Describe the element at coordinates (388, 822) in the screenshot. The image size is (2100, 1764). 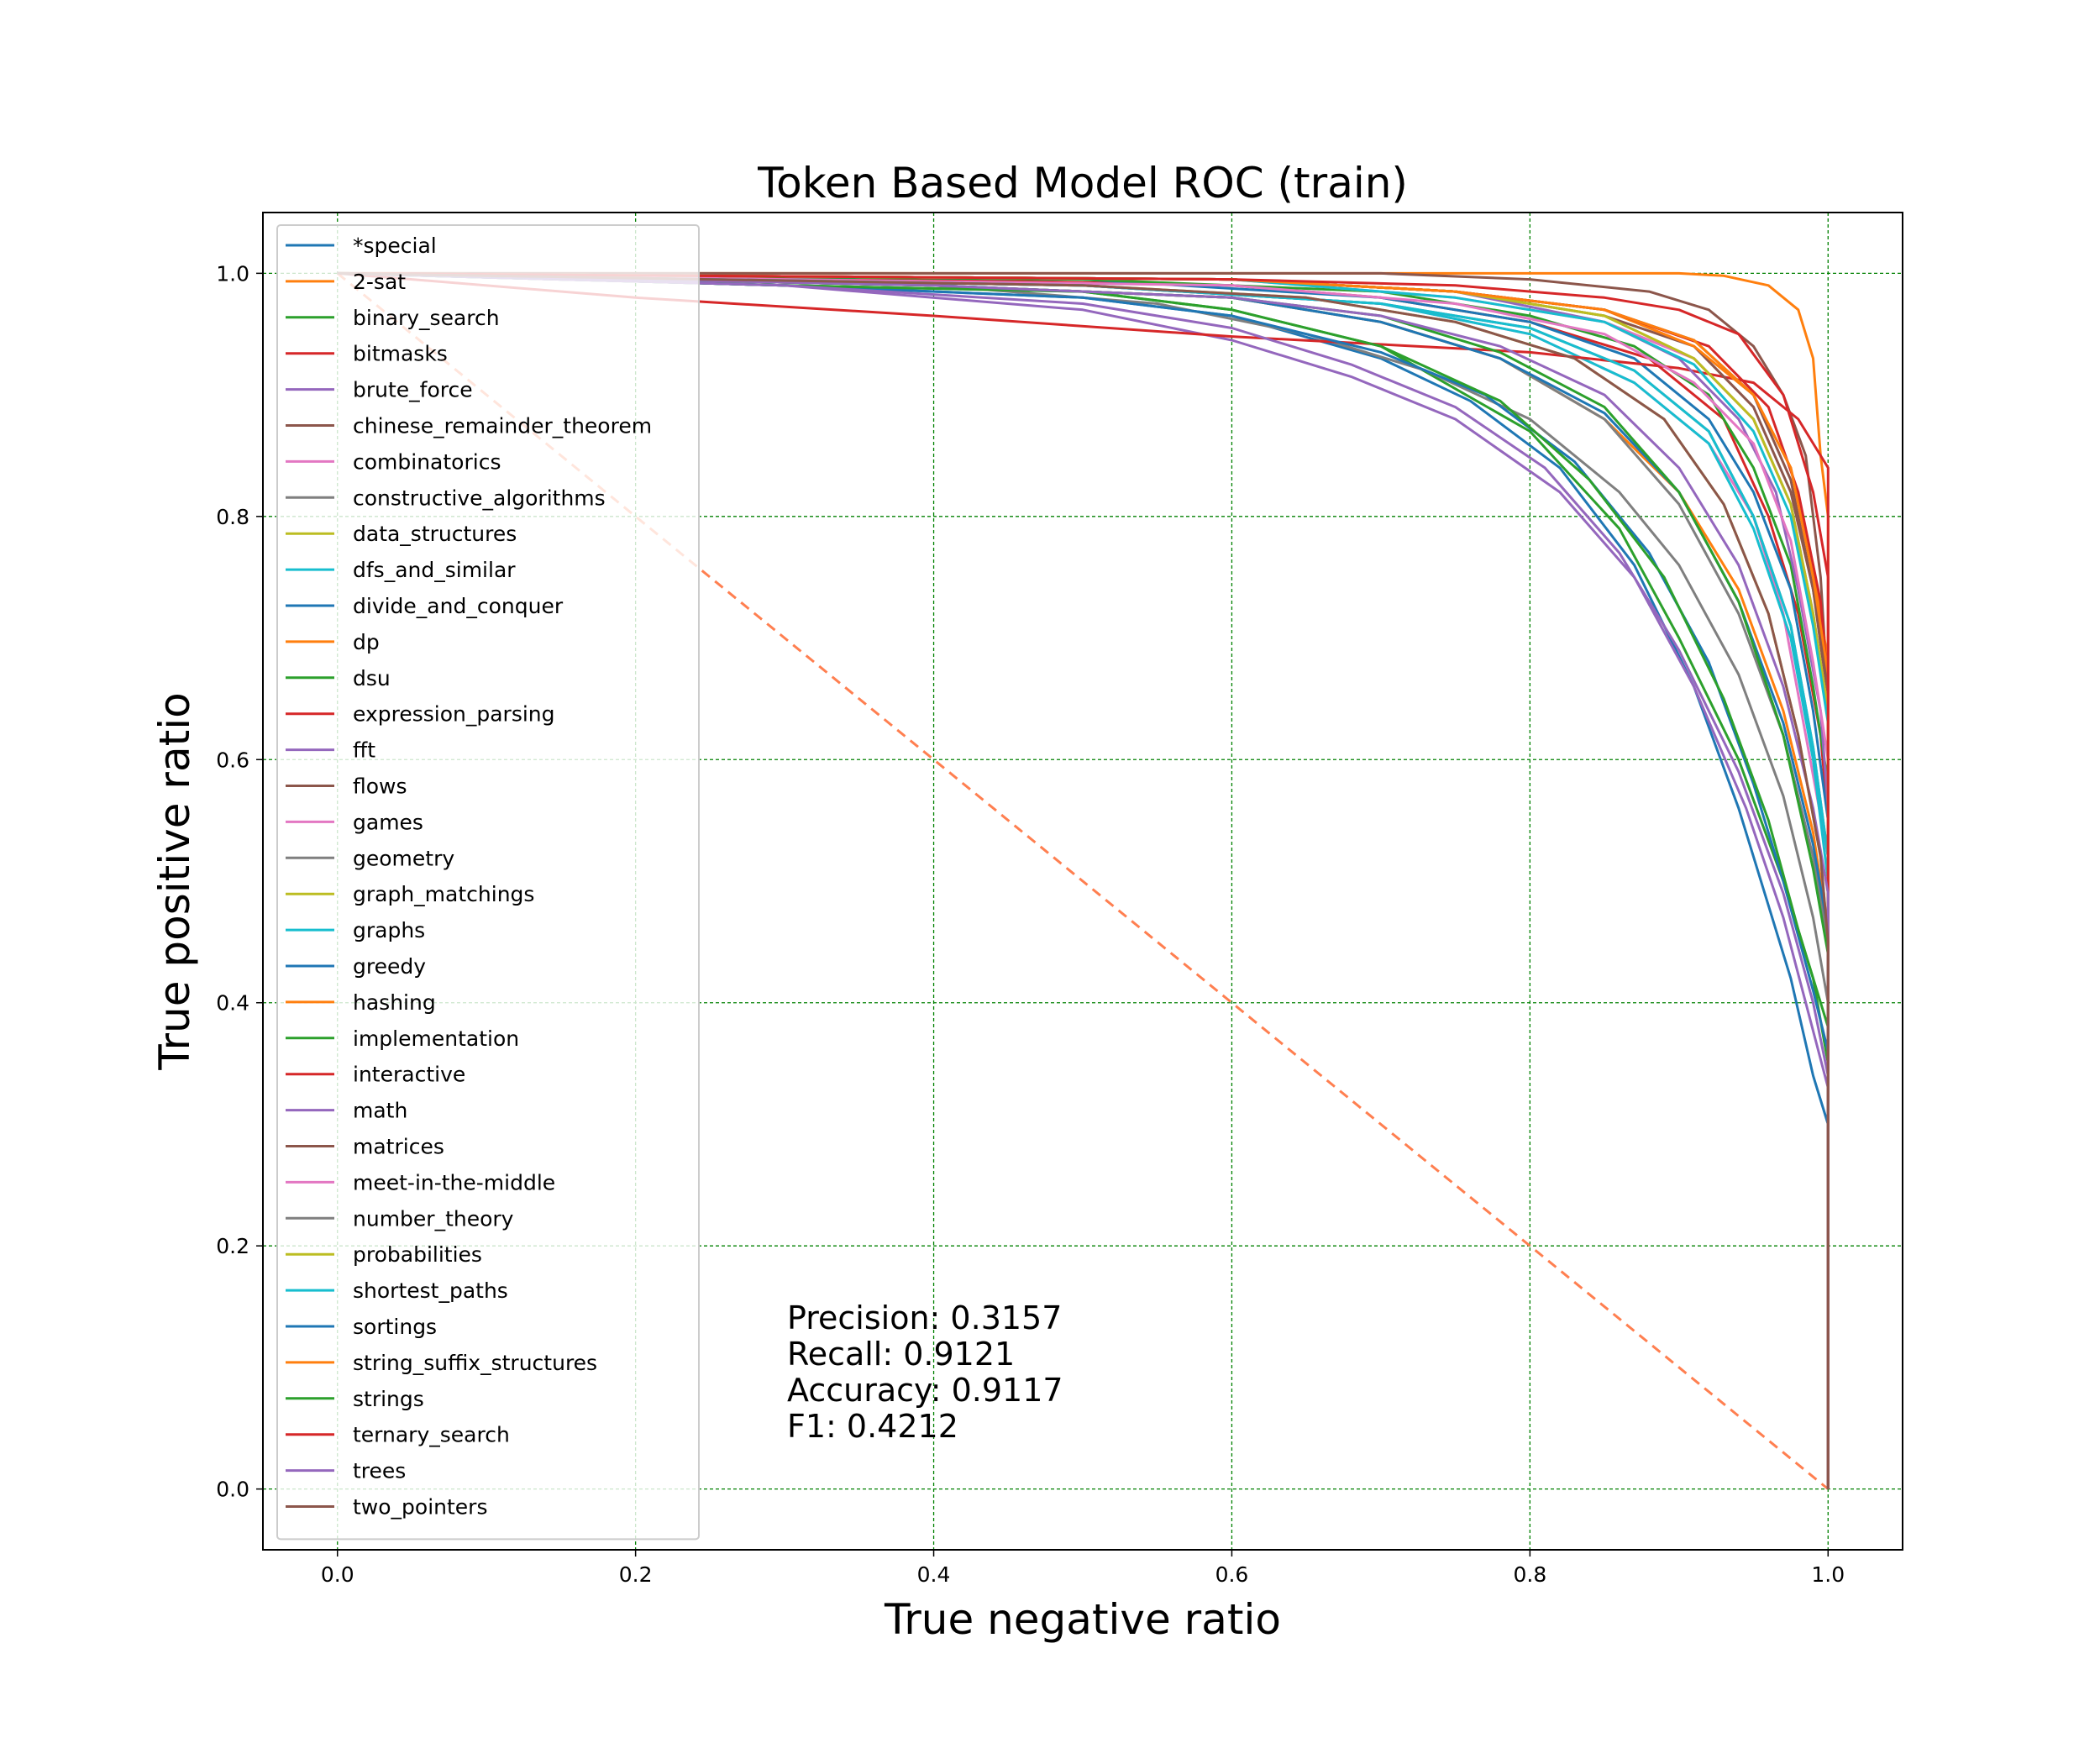
I see `legend-label: games` at that location.